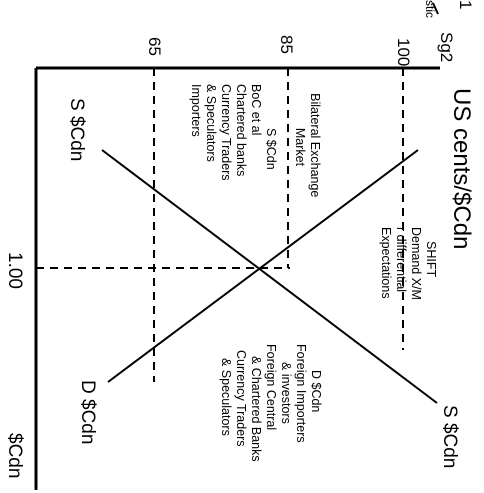  What do you see at coordinates (403, 52) in the screenshot?
I see `tick-y-100: 100` at bounding box center [403, 52].